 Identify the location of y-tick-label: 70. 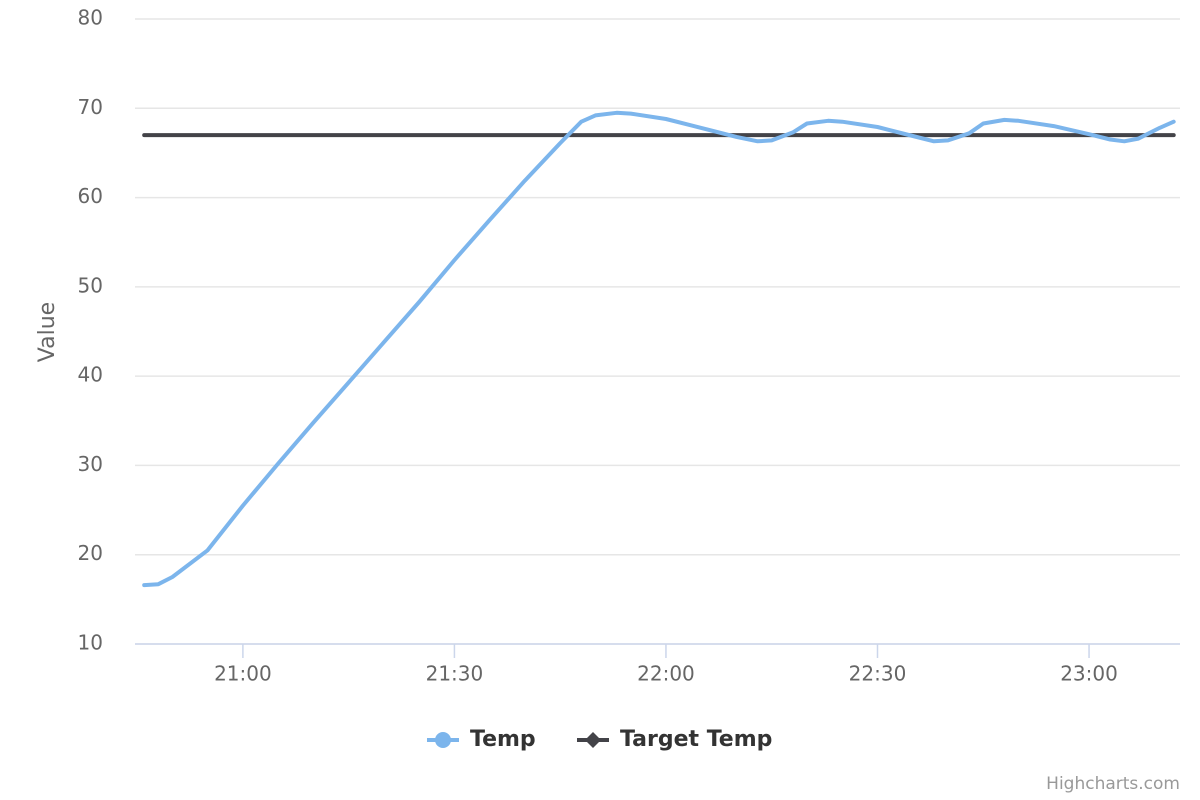
(90, 107).